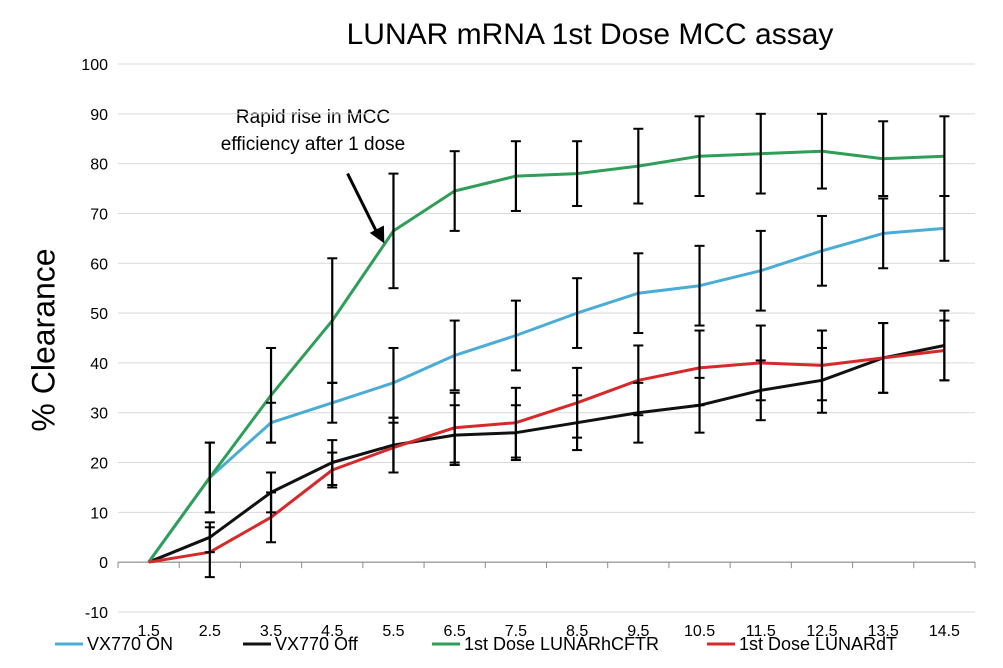 The image size is (1003, 668). Describe the element at coordinates (377, 234) in the screenshot. I see `annotation-arrow-head` at that location.